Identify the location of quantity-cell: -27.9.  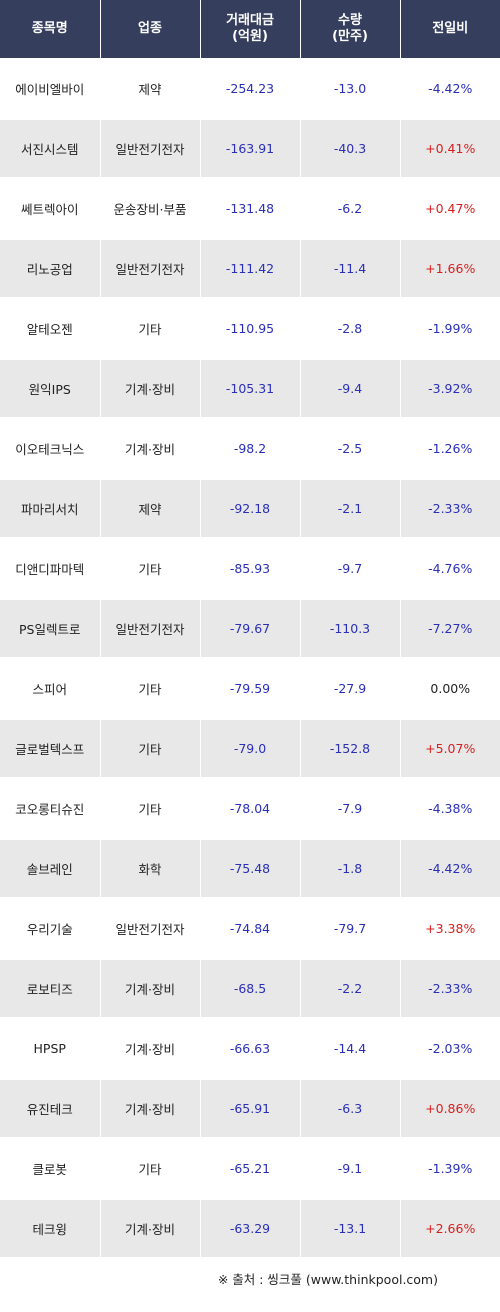
(350, 689).